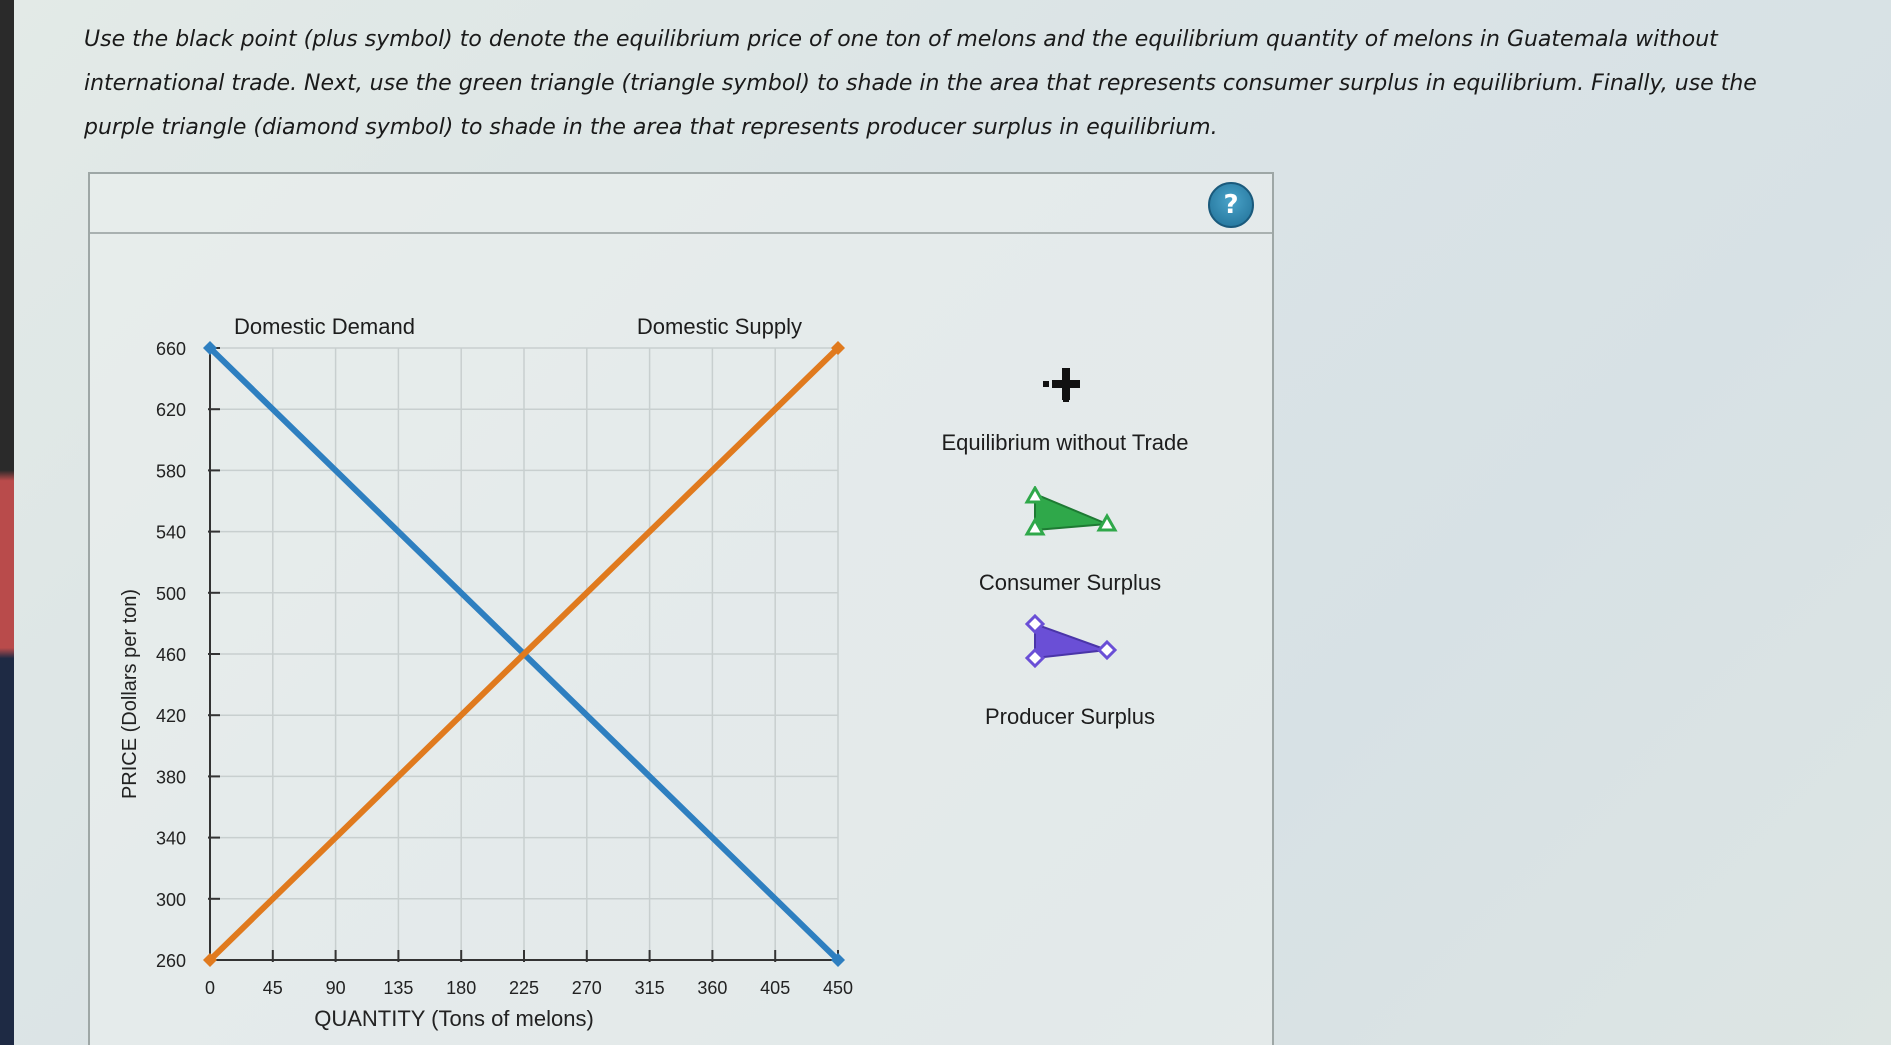  I want to click on y-axis-label: PRICE (Dollars per ton), so click(130, 694).